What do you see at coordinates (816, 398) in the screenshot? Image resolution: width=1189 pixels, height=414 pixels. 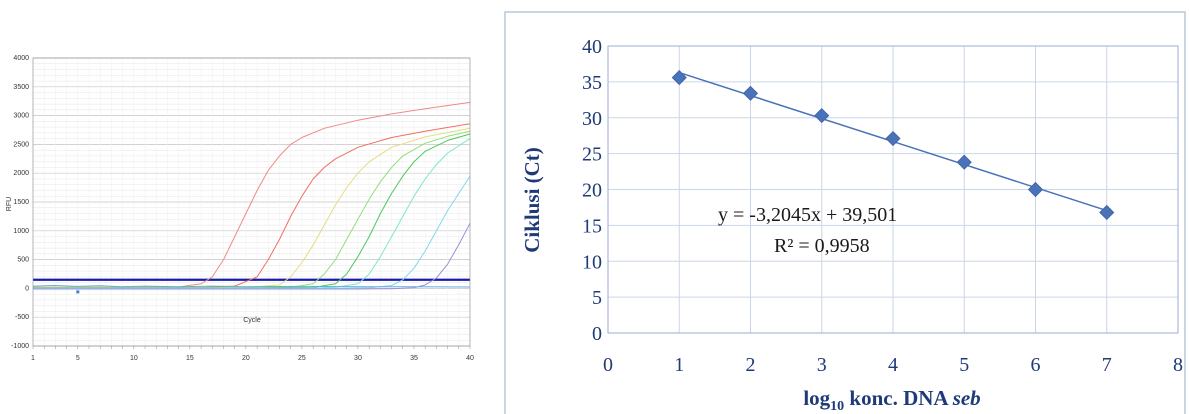 I see `std-x-axis-title-main: log` at bounding box center [816, 398].